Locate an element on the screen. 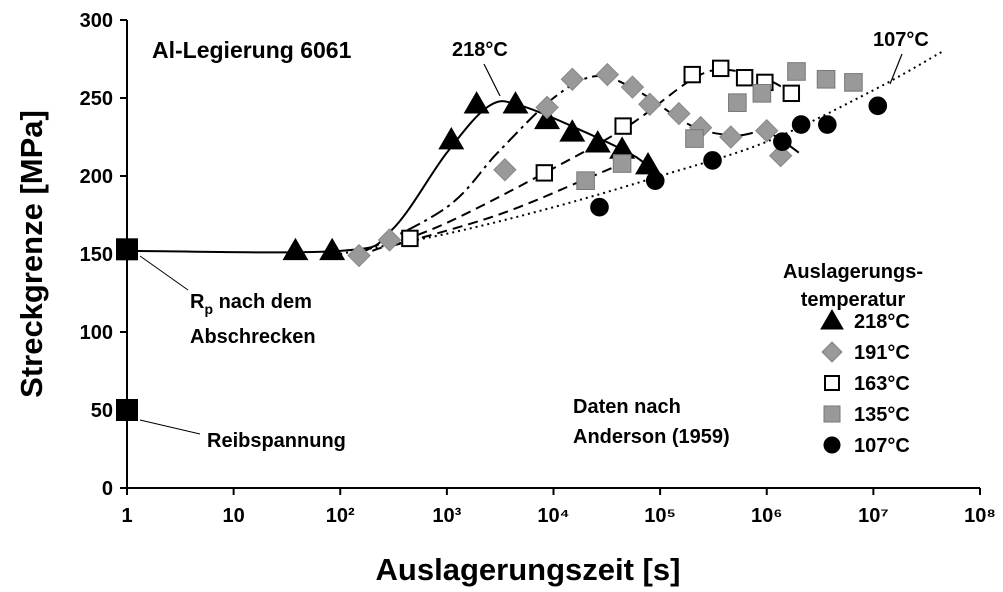 This screenshot has width=1003, height=592. y-tick-label: 250 is located at coordinates (96, 99).